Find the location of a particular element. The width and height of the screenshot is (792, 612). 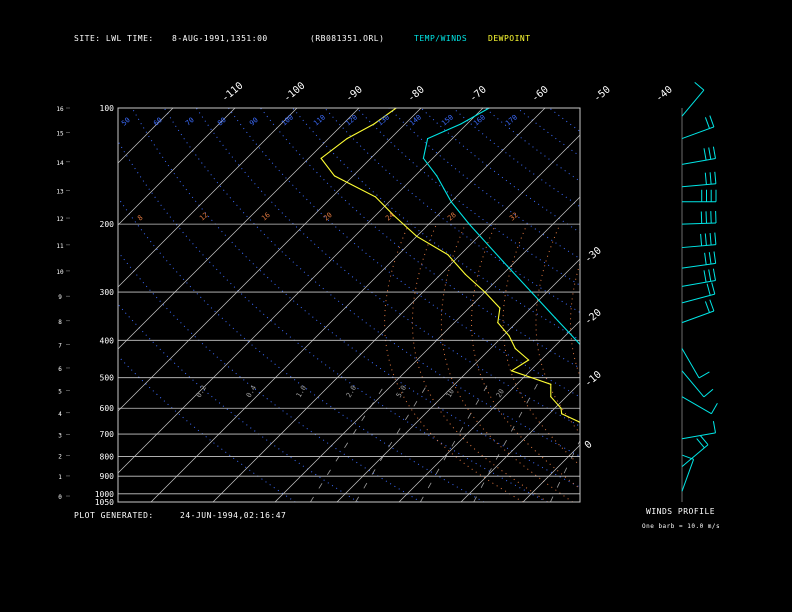

pressure-label: 600 is located at coordinates (107, 408).